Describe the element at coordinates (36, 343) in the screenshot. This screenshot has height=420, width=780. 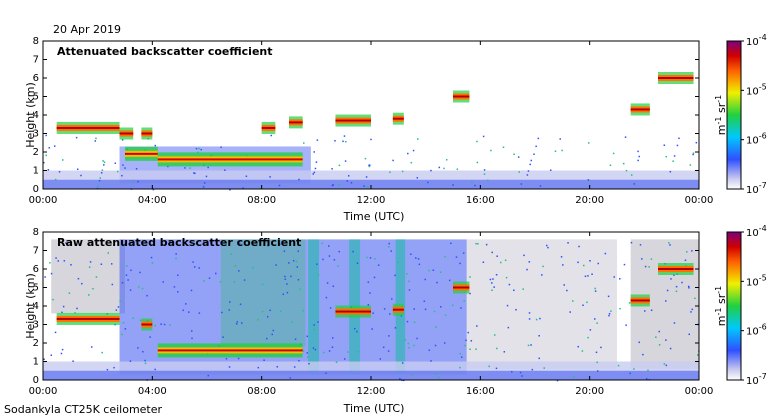
I see `y-tick-label: 2` at that location.